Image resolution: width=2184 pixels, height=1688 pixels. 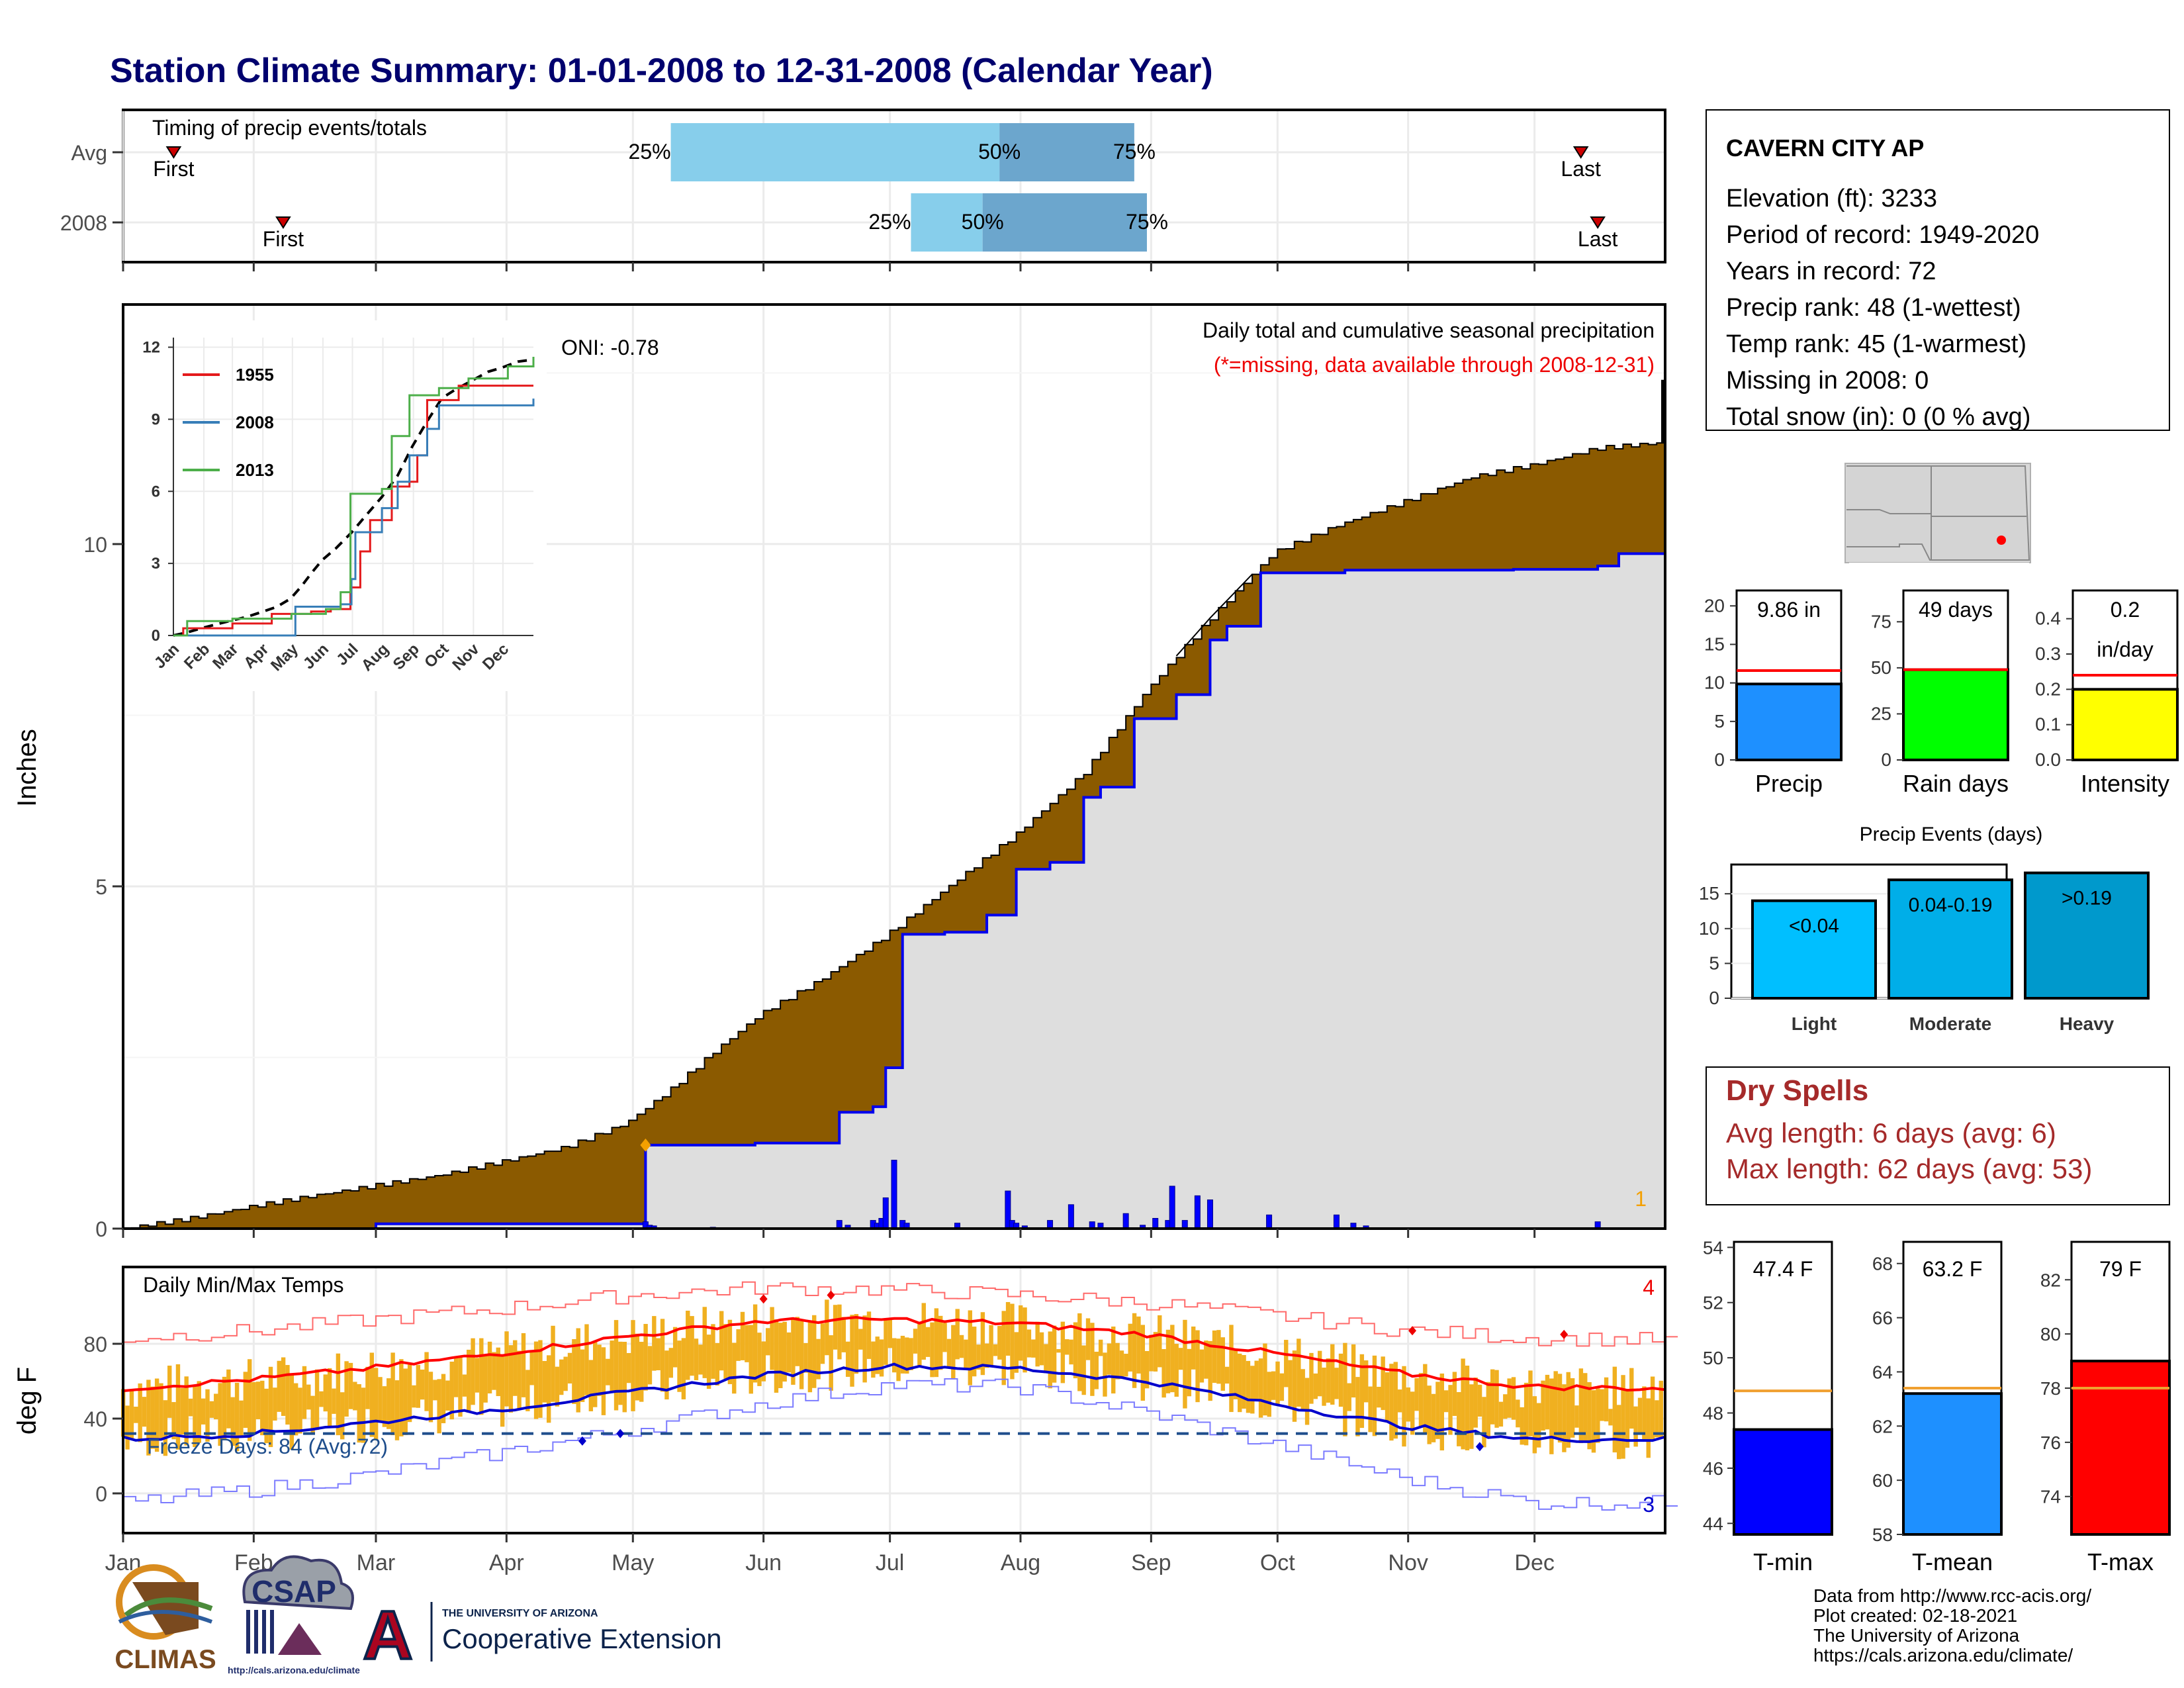 What do you see at coordinates (650, 152) in the screenshot?
I see `timing-p25-label: 25%` at bounding box center [650, 152].